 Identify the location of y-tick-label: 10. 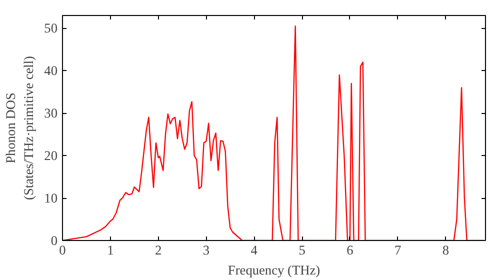
(51, 198).